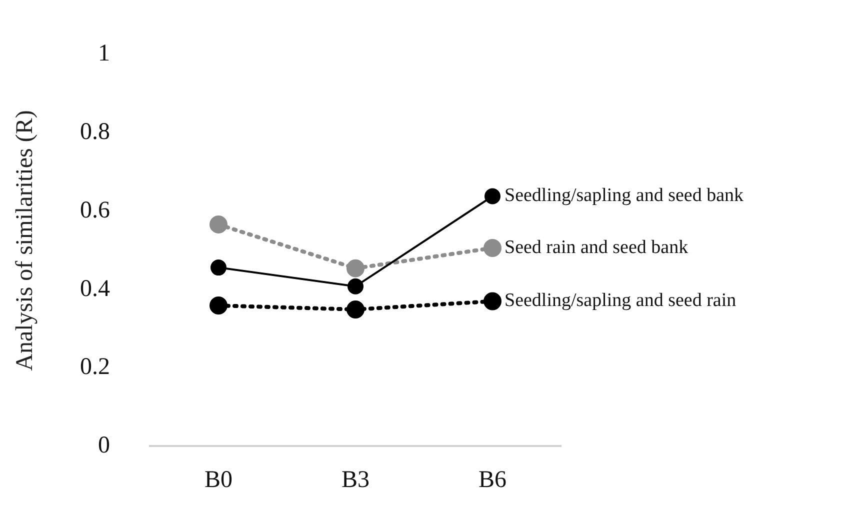 The width and height of the screenshot is (846, 515). I want to click on x-tick-label: B6, so click(492, 479).